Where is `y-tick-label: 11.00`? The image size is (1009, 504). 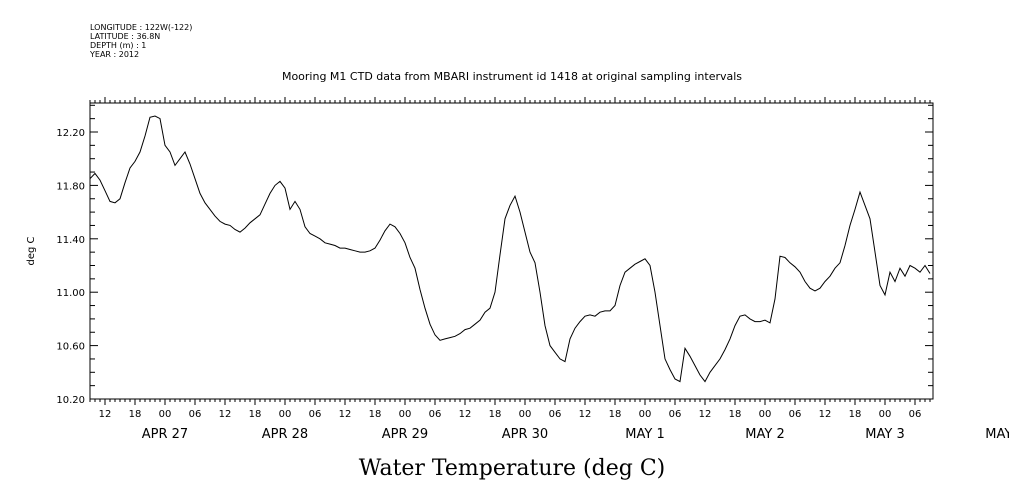 y-tick-label: 11.00 is located at coordinates (70, 293).